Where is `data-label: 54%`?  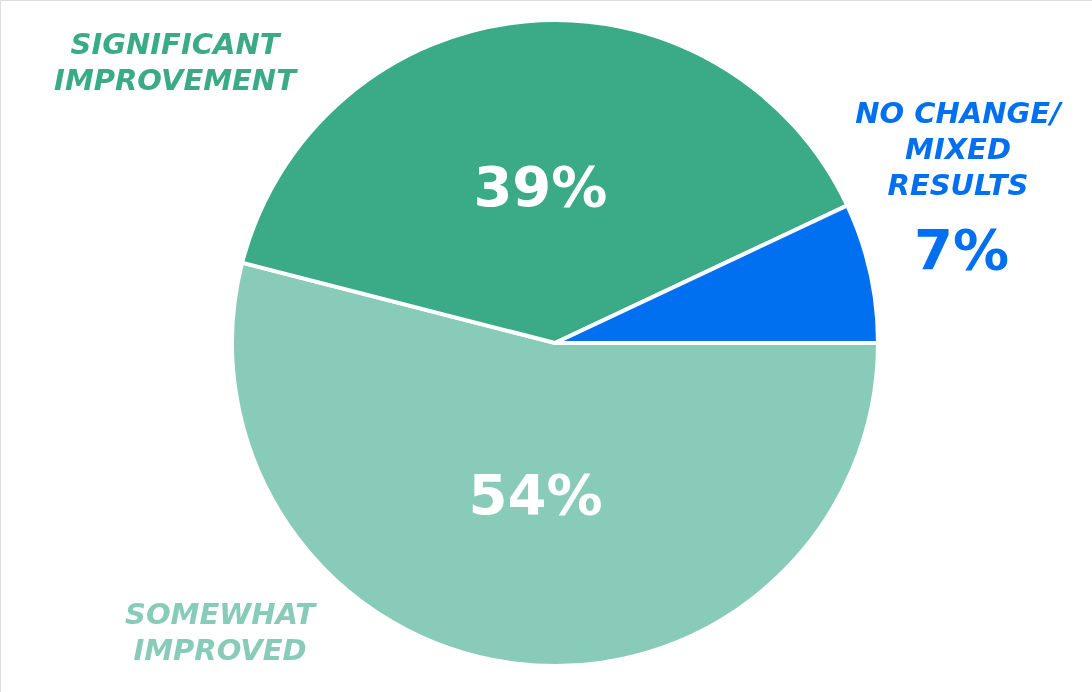 data-label: 54% is located at coordinates (535, 494).